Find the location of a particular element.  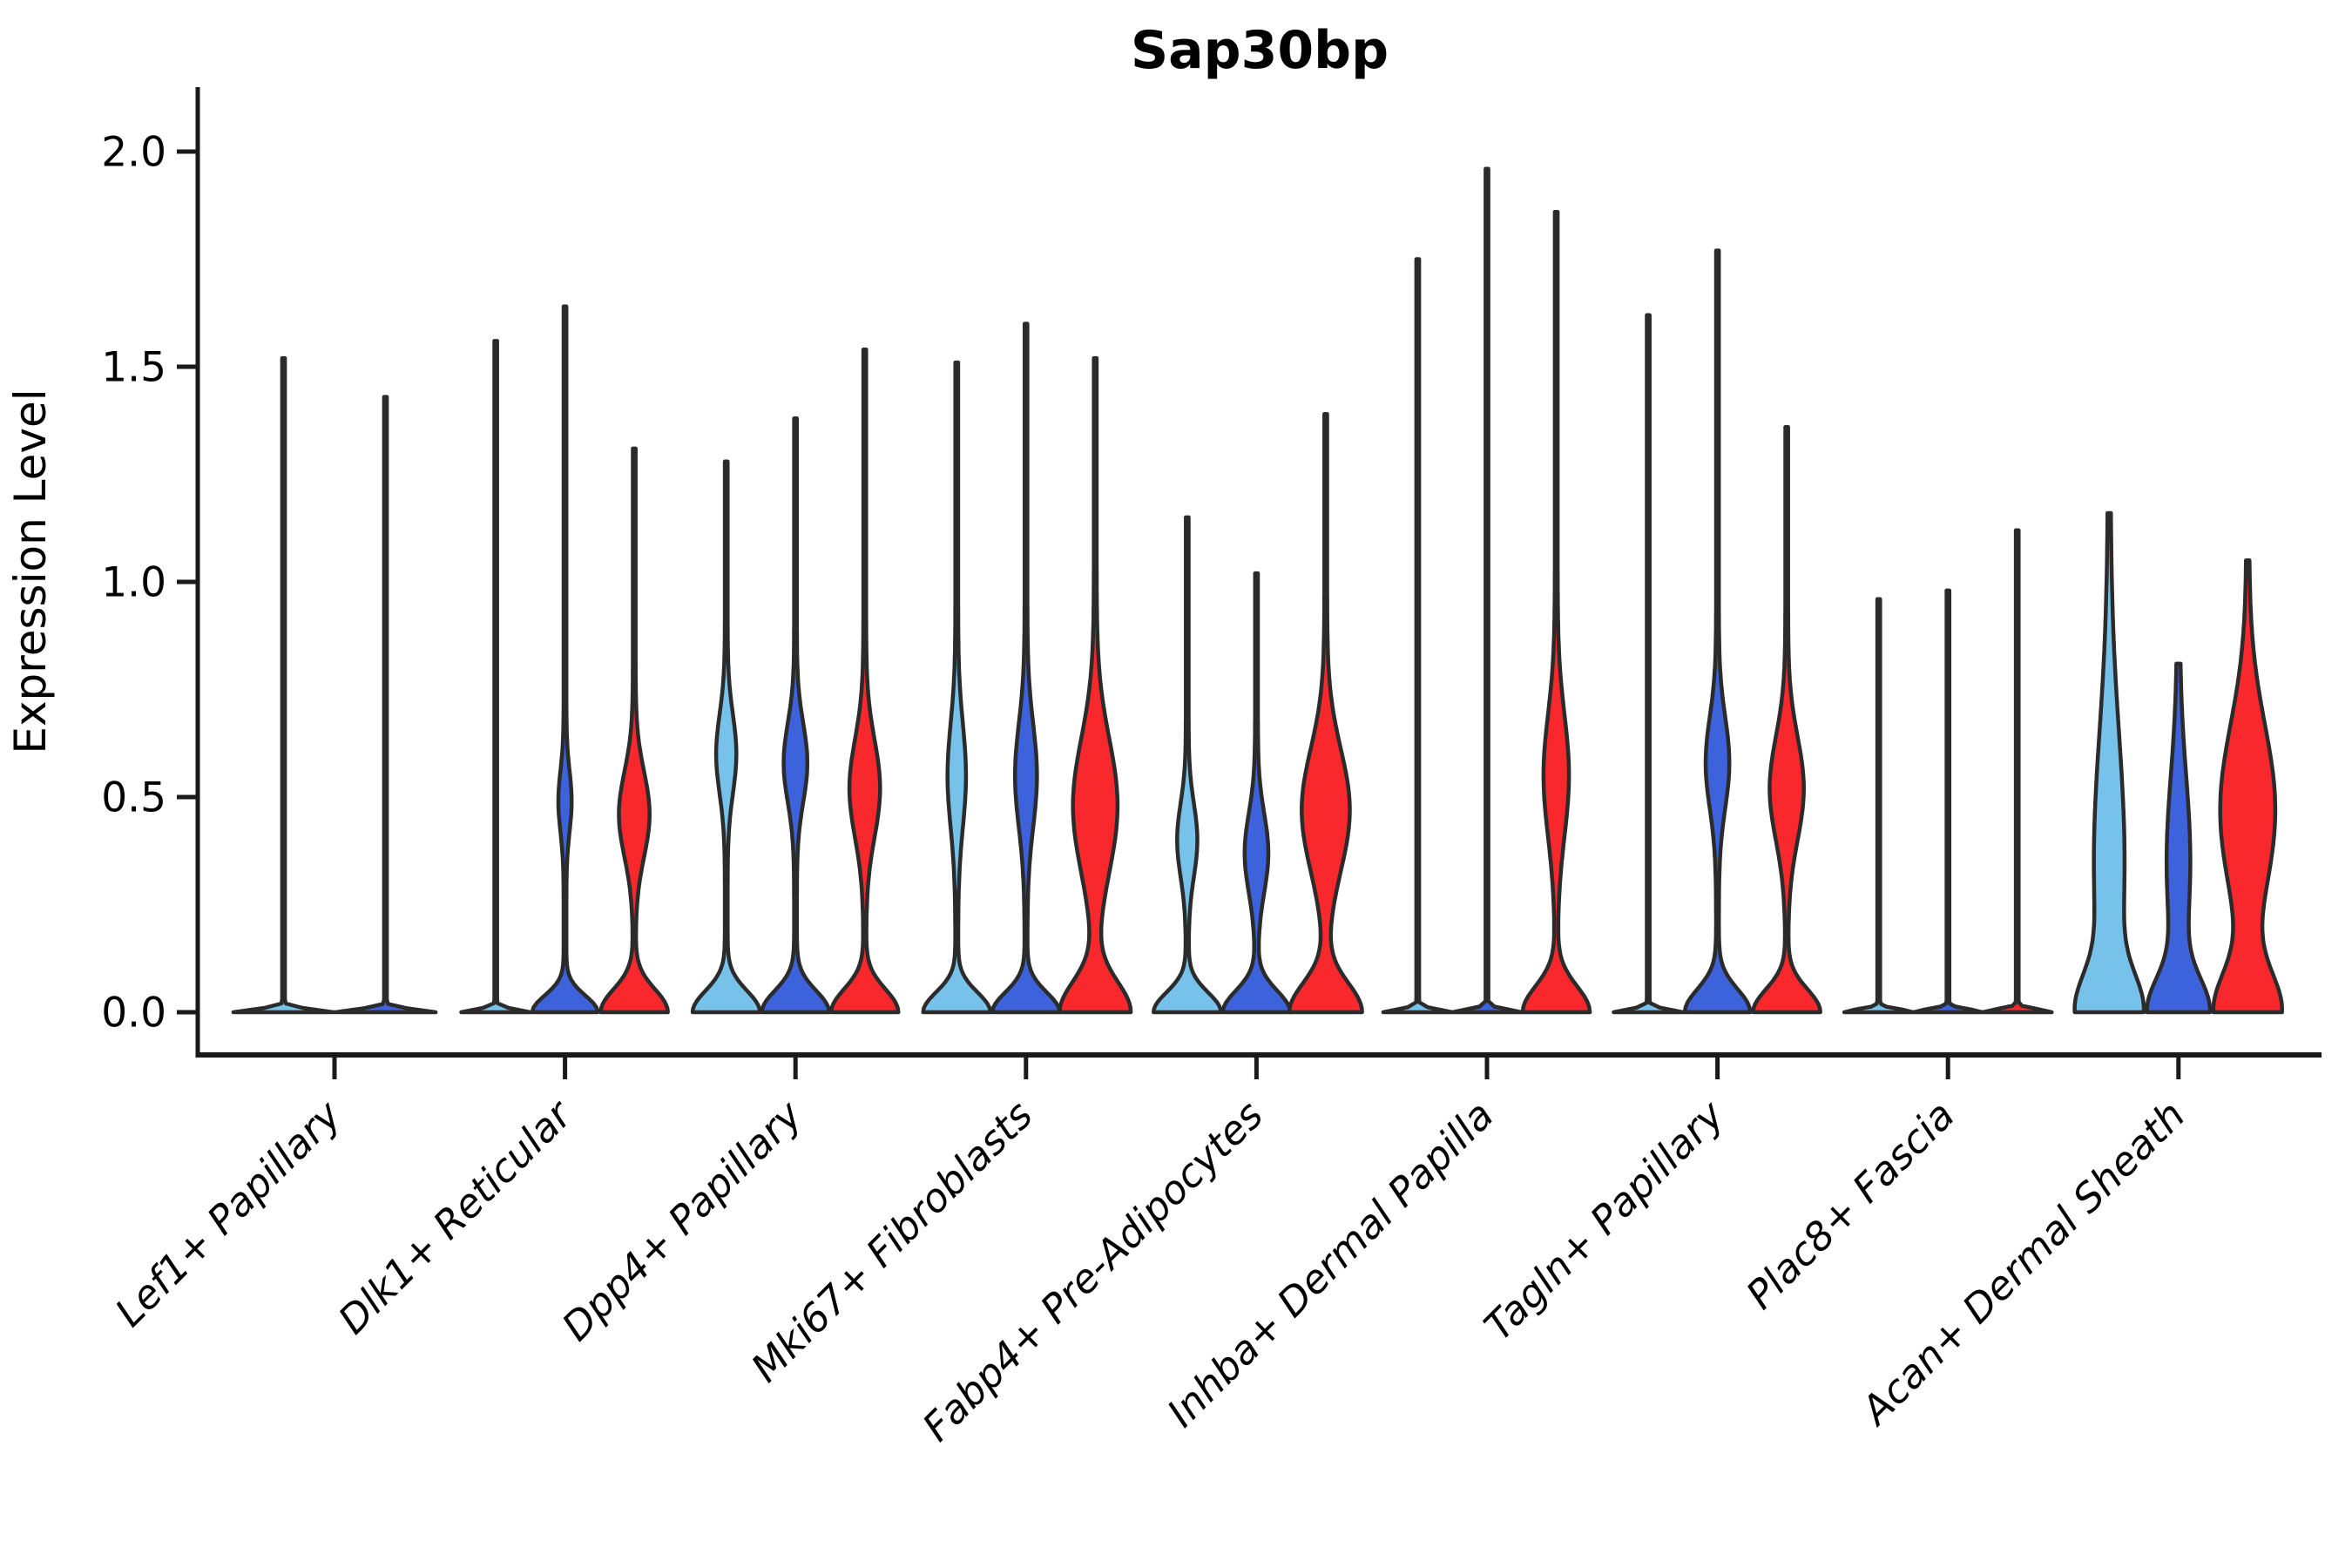

violin-inhba-dermal-papilla-dark-blue is located at coordinates (1487, 590).